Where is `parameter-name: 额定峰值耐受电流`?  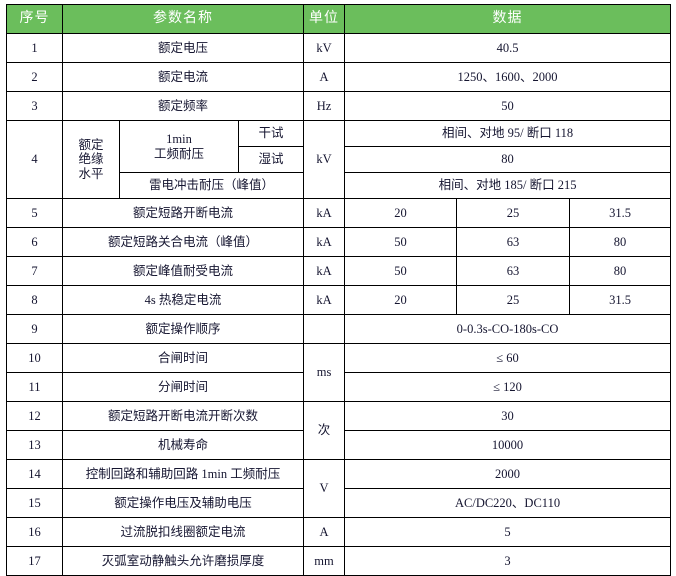
parameter-name: 额定峰值耐受电流 is located at coordinates (183, 271).